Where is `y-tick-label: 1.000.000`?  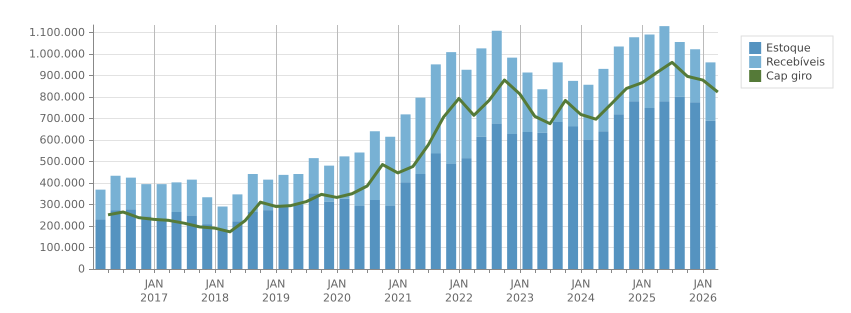
y-tick-label: 1.000.000 is located at coordinates (57, 54).